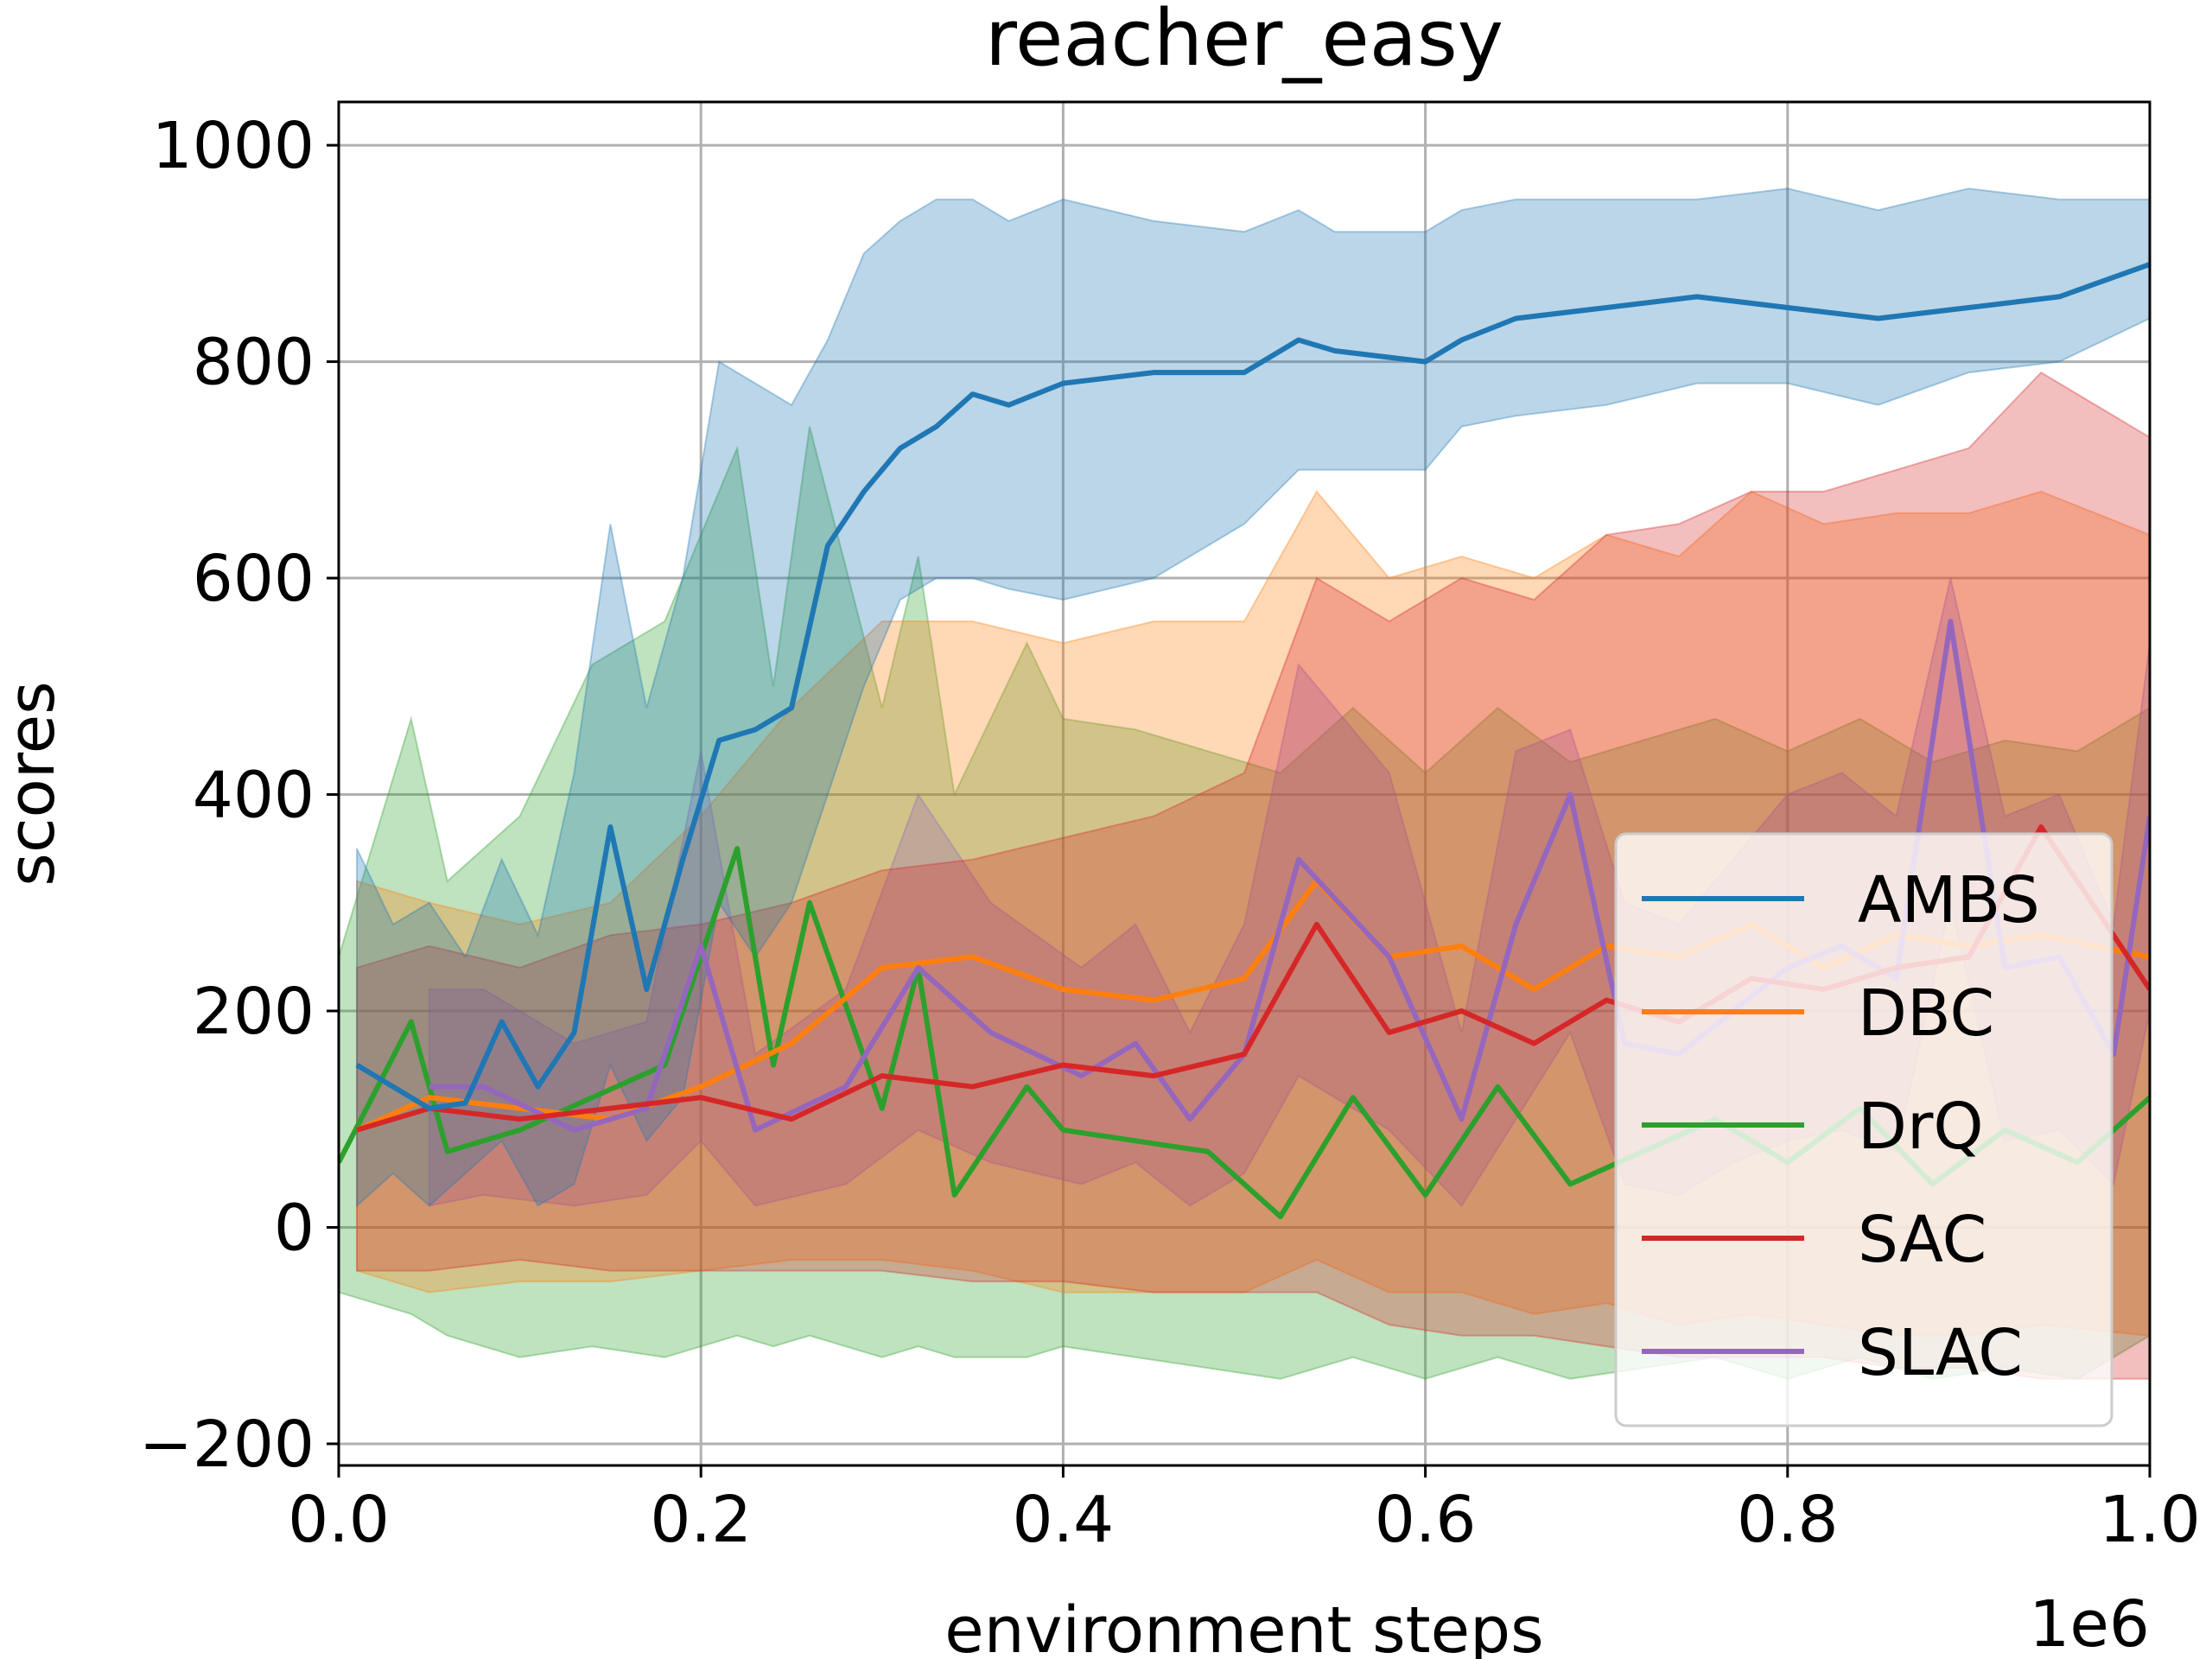  Describe the element at coordinates (2089, 1623) in the screenshot. I see `x-axis-offset-label: 1e6` at that location.